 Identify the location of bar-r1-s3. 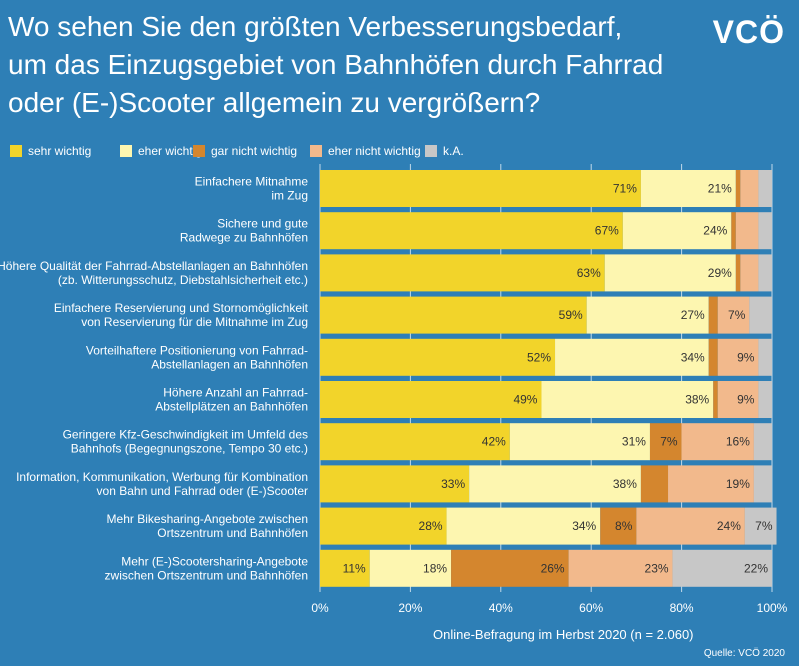
(747, 231).